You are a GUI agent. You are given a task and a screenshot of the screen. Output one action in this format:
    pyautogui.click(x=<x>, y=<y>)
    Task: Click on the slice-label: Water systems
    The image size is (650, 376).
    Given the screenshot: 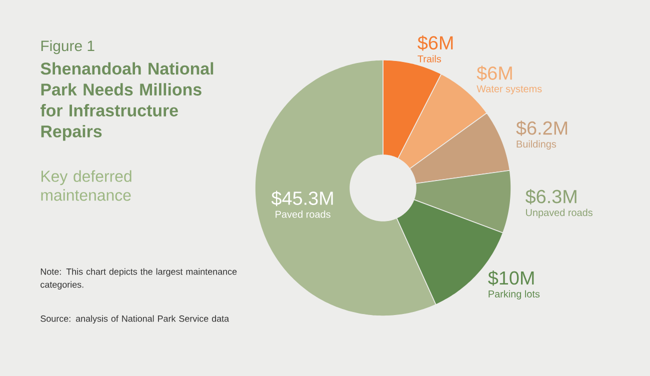 What is the action you would take?
    pyautogui.click(x=509, y=89)
    